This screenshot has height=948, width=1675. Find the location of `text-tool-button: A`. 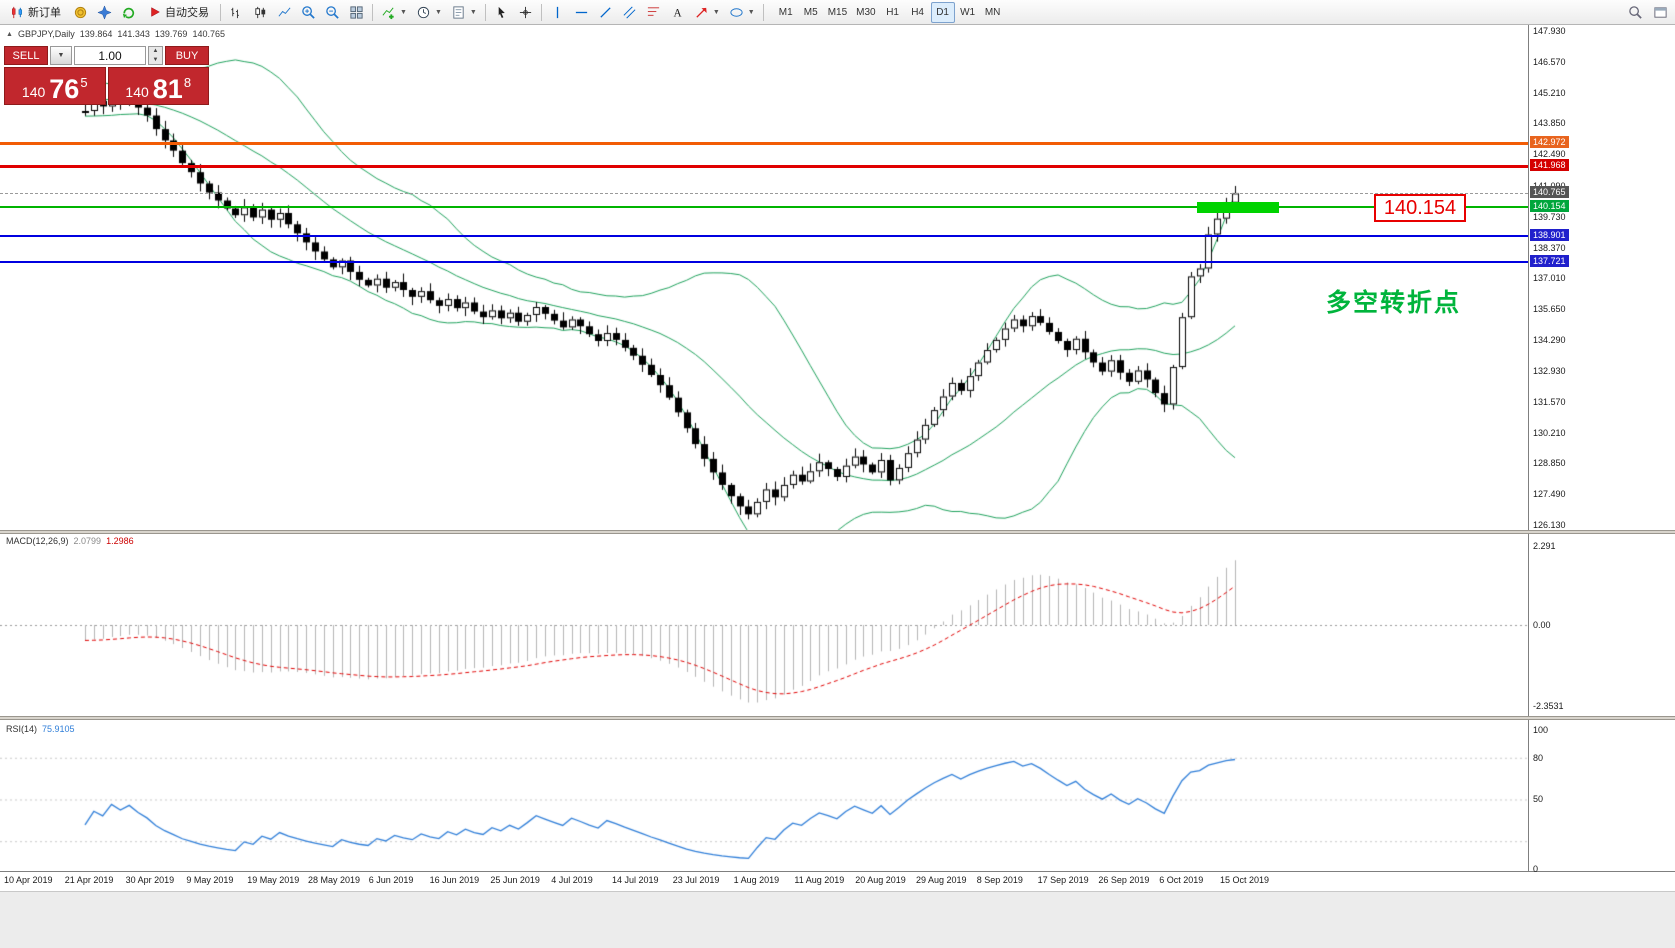

text-tool-button: A is located at coordinates (677, 12).